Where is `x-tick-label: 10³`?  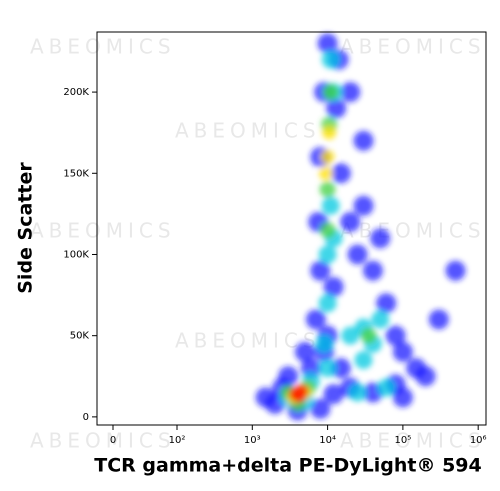 x-tick-label: 10³ is located at coordinates (252, 440).